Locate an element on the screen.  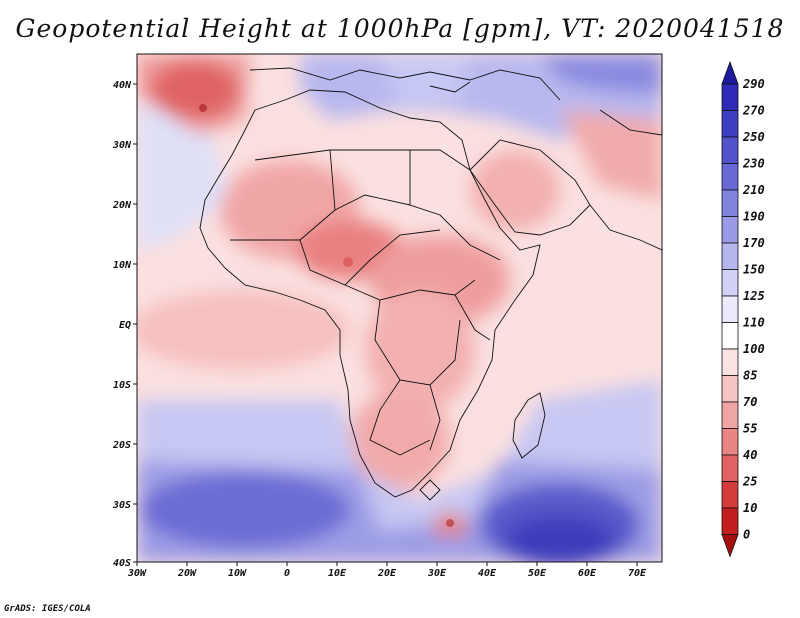
lon-label: 20W is located at coordinates (187, 573).